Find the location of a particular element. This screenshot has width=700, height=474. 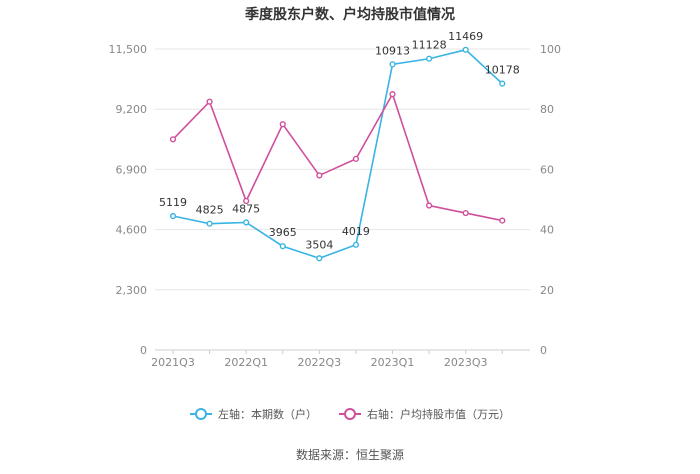

right-axis-tick-label: 40 is located at coordinates (547, 230).